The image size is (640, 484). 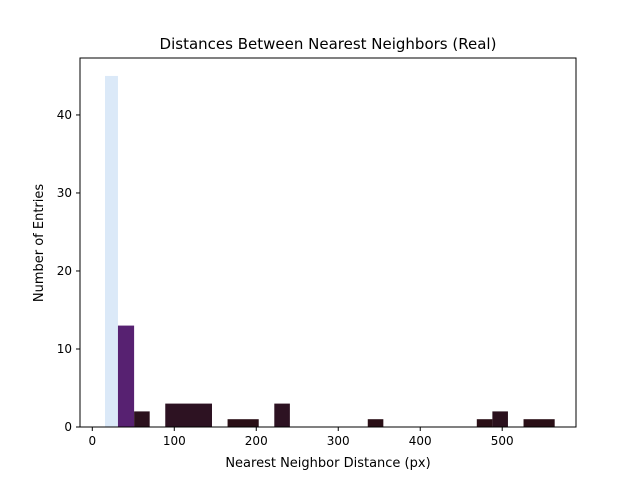 I want to click on y-tick-label: 10, so click(x=64, y=349).